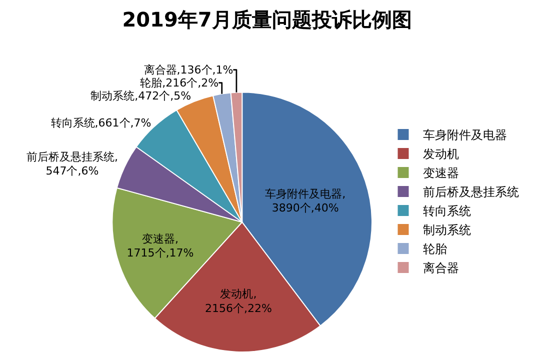 This screenshot has height=362, width=534. What do you see at coordinates (160, 246) in the screenshot?
I see `data-label: 变速器, 1715个,17%` at bounding box center [160, 246].